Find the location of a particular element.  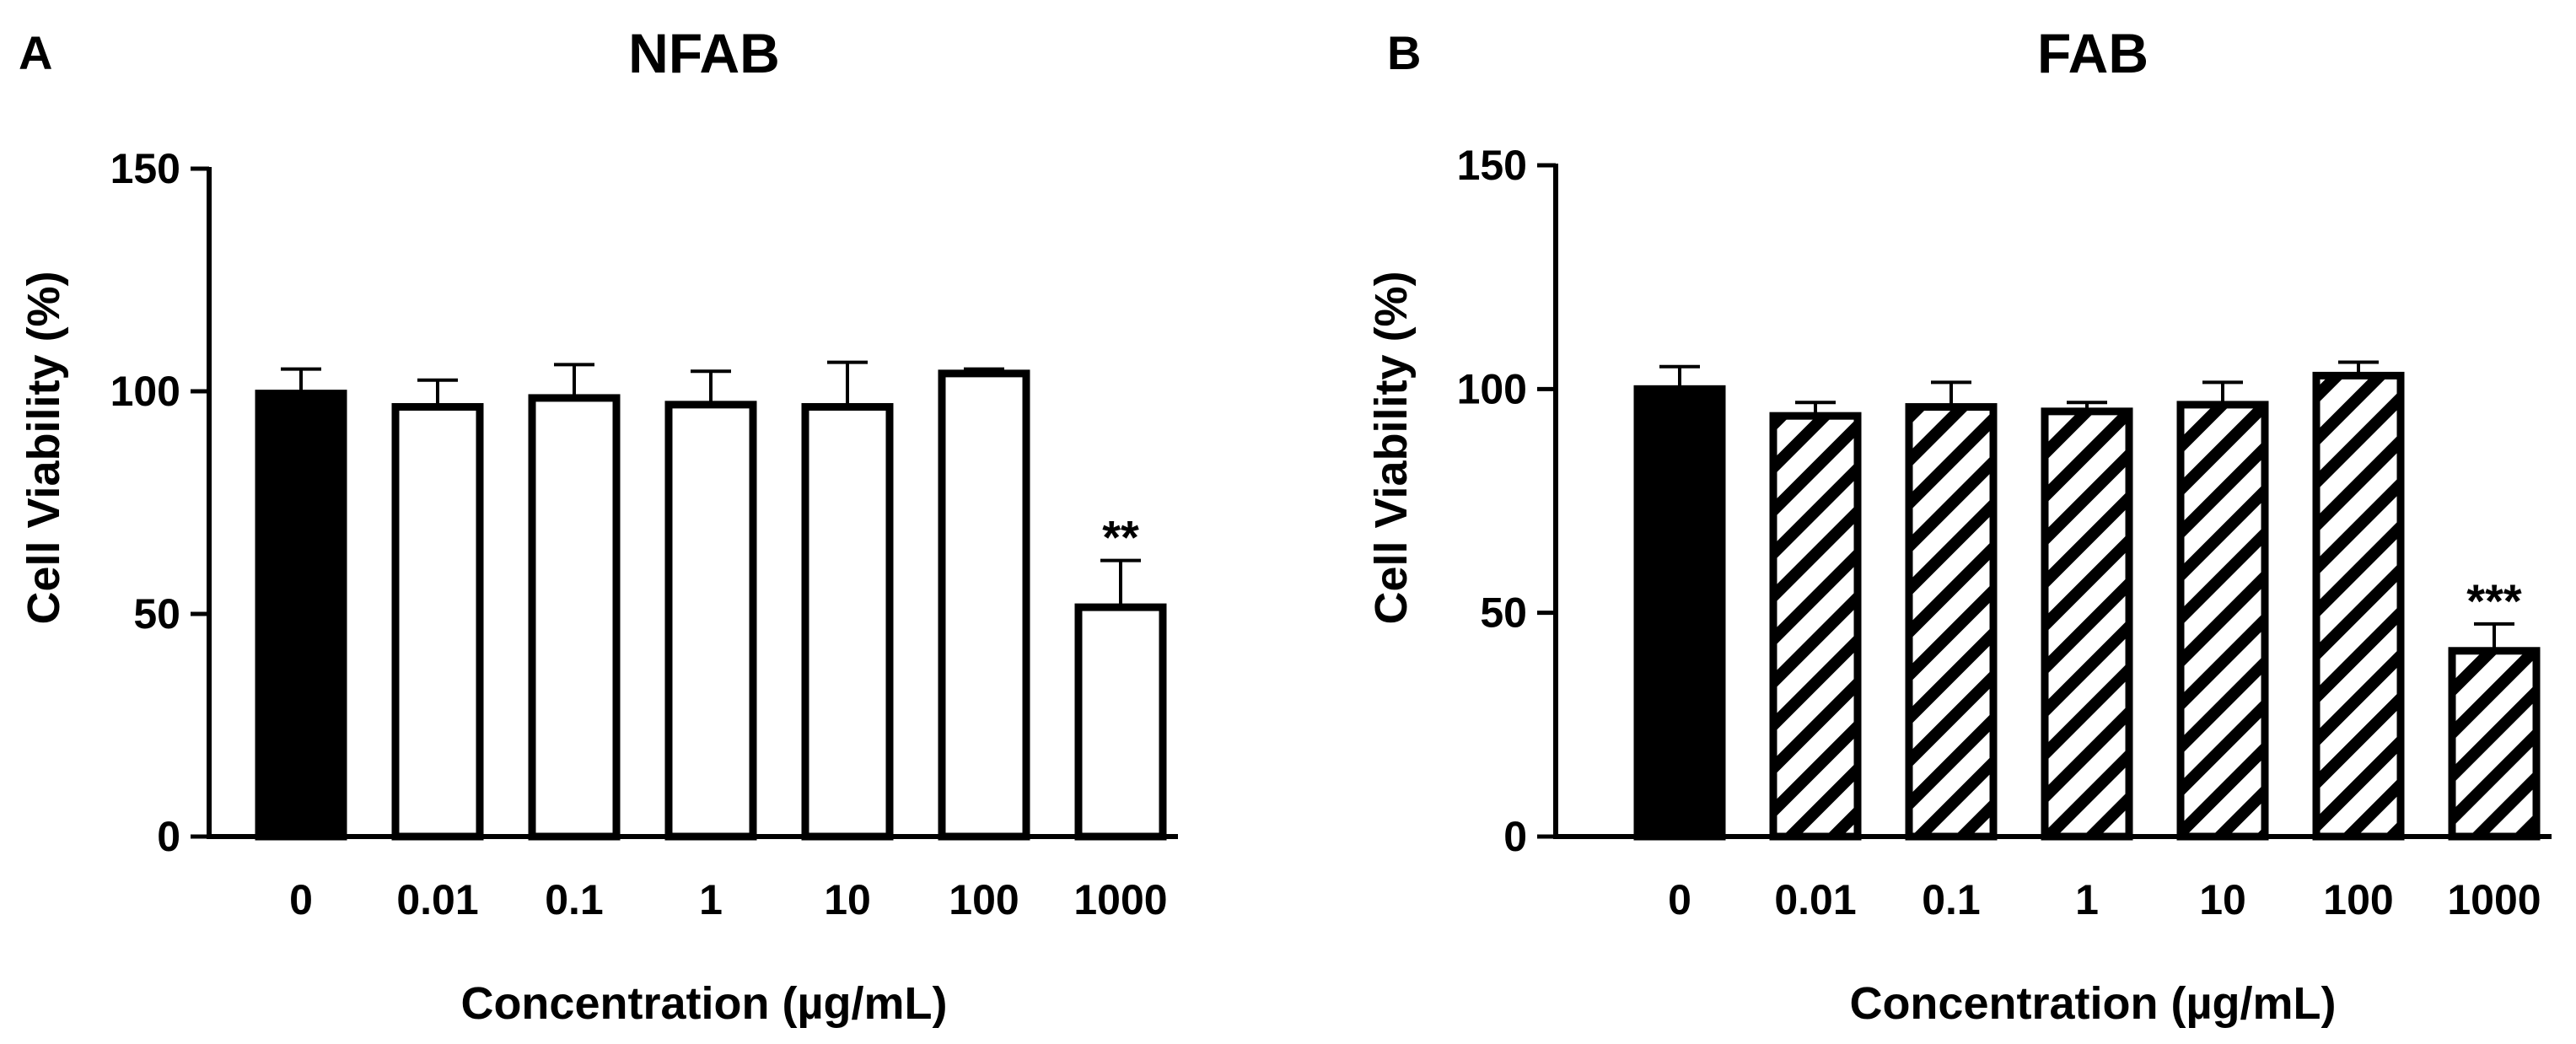

significance-label-b: *** is located at coordinates (2494, 600).